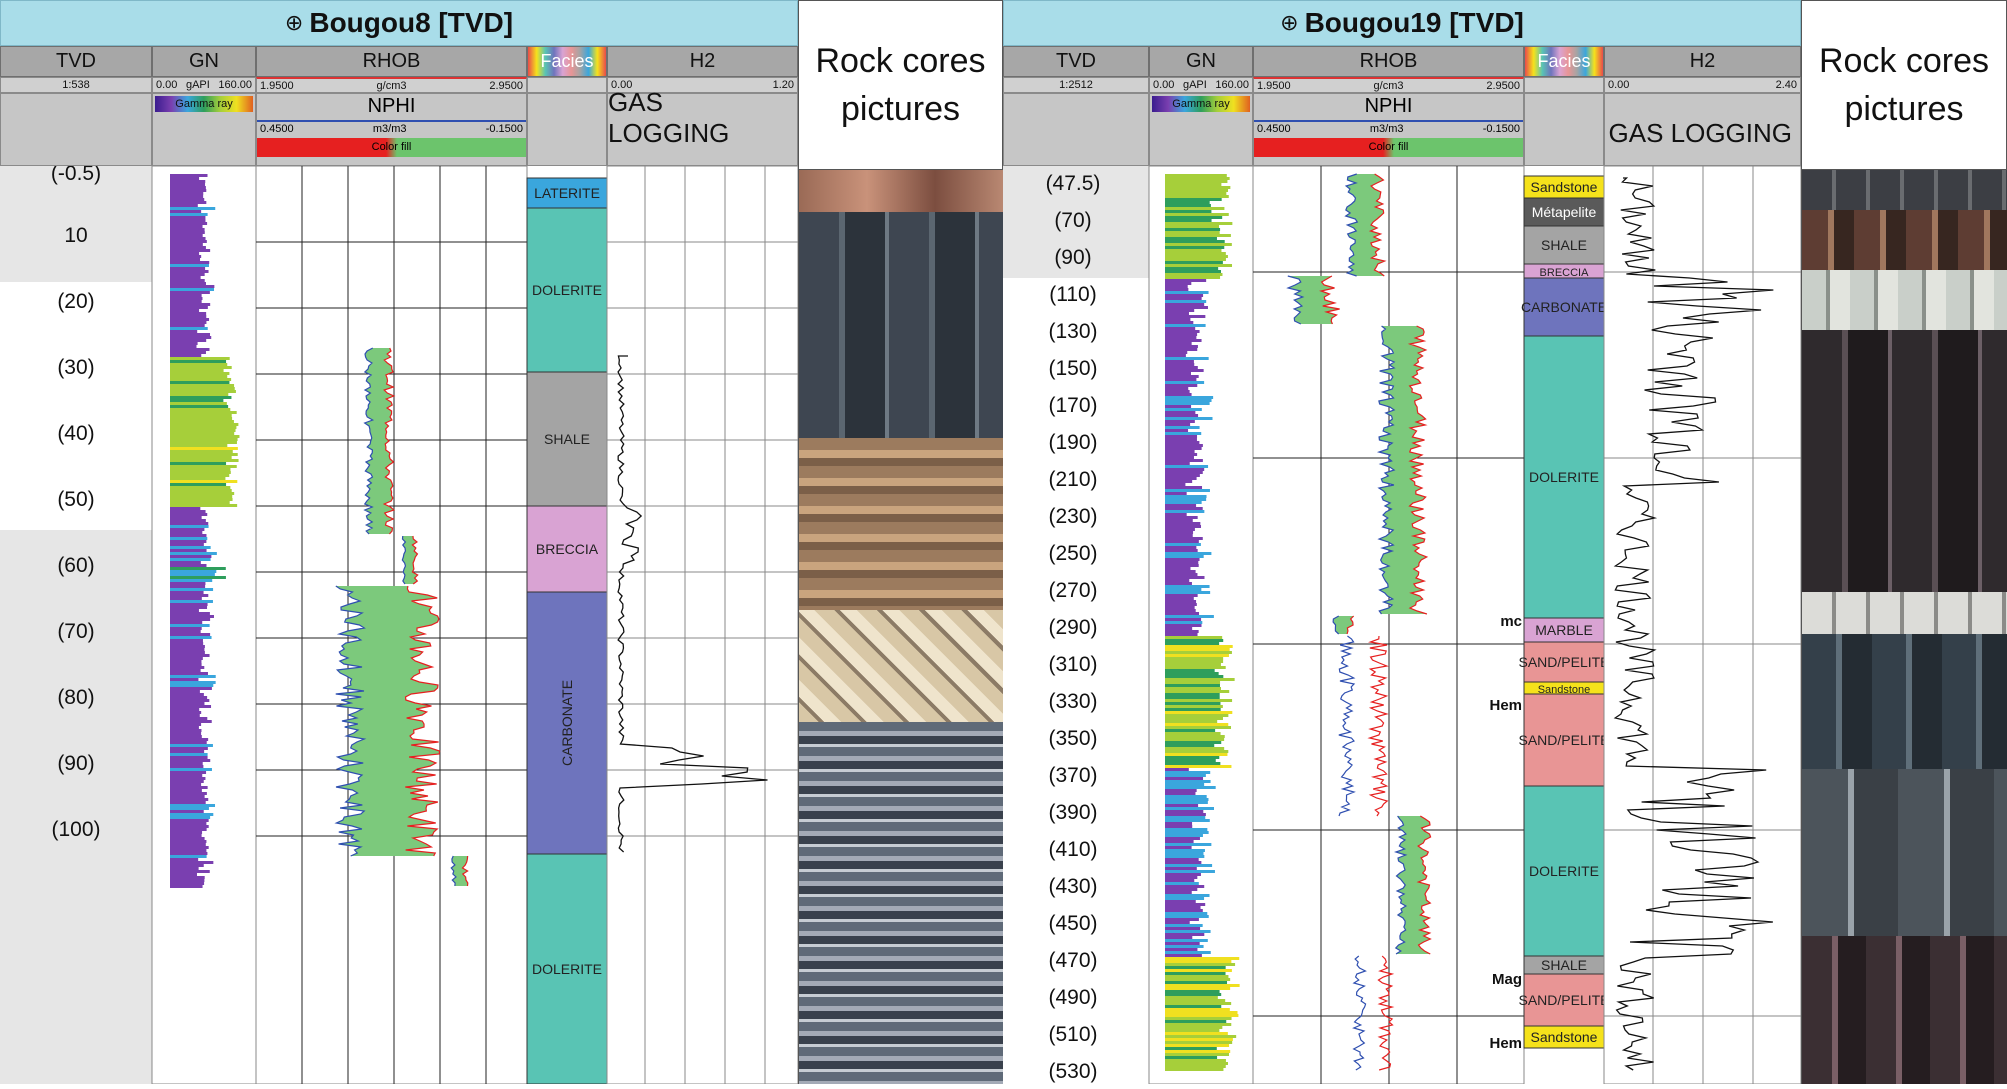 This screenshot has width=2007, height=1089. Describe the element at coordinates (75, 631) in the screenshot. I see `well1-depth-label: (70)` at that location.